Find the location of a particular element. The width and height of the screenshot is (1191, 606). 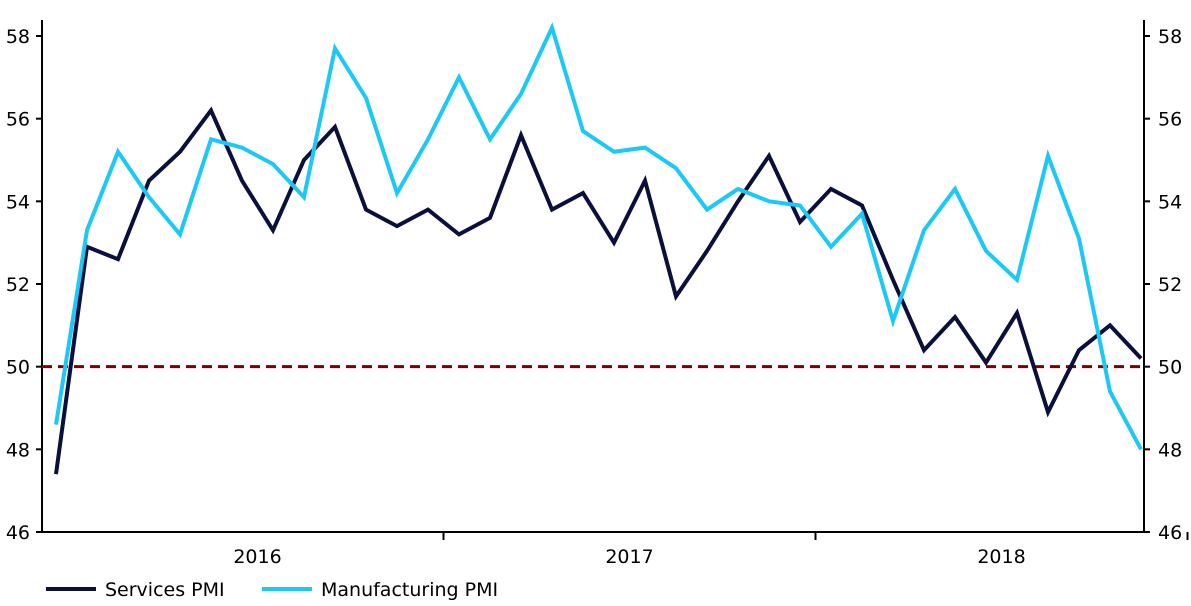

x-year-label: 2018 is located at coordinates (1001, 557).